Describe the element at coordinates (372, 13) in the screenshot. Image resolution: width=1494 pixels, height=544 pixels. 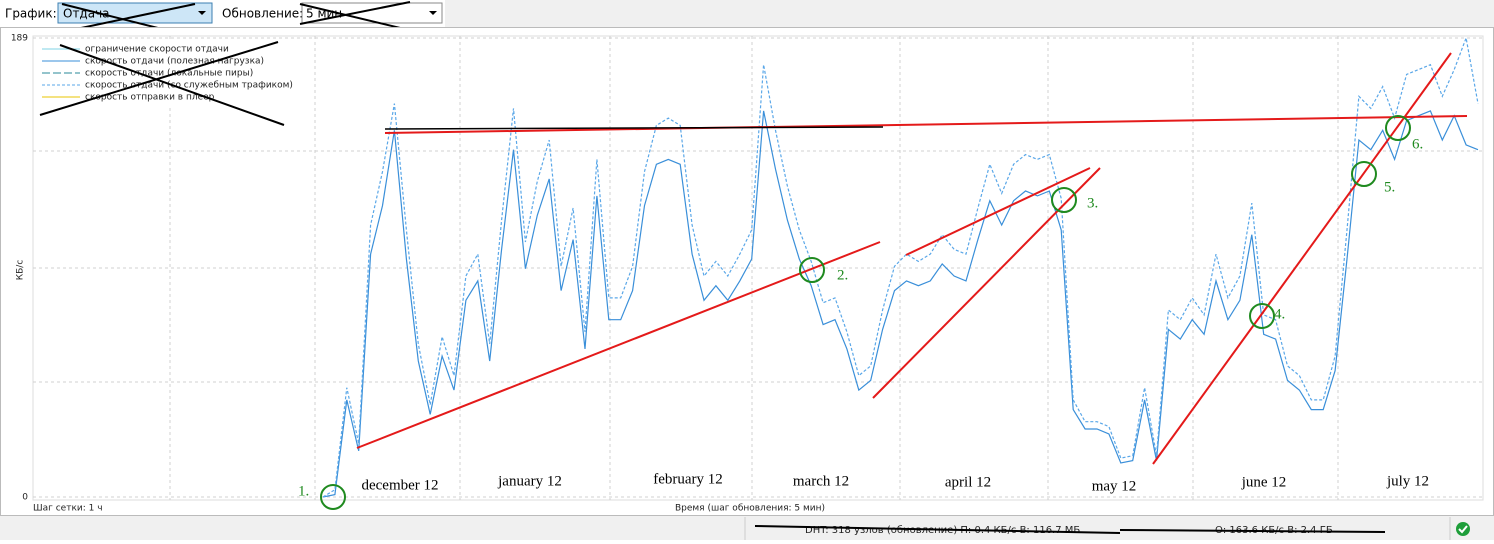
I see `update-select` at that location.